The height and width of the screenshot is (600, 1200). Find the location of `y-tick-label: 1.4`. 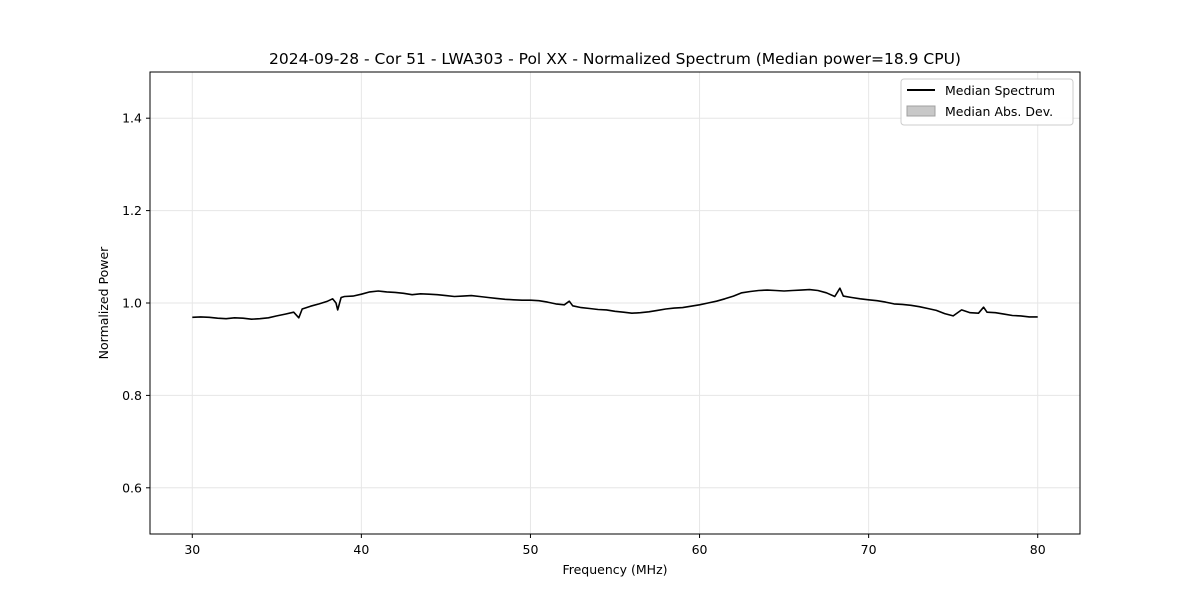

y-tick-label: 1.4 is located at coordinates (132, 118).